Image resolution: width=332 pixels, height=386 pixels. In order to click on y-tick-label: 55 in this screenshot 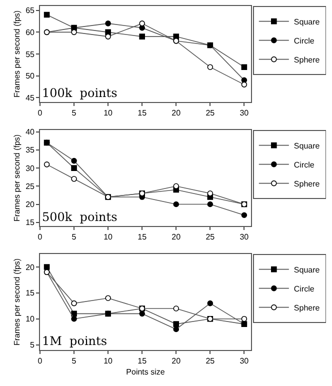, I will do `click(31, 54)`.